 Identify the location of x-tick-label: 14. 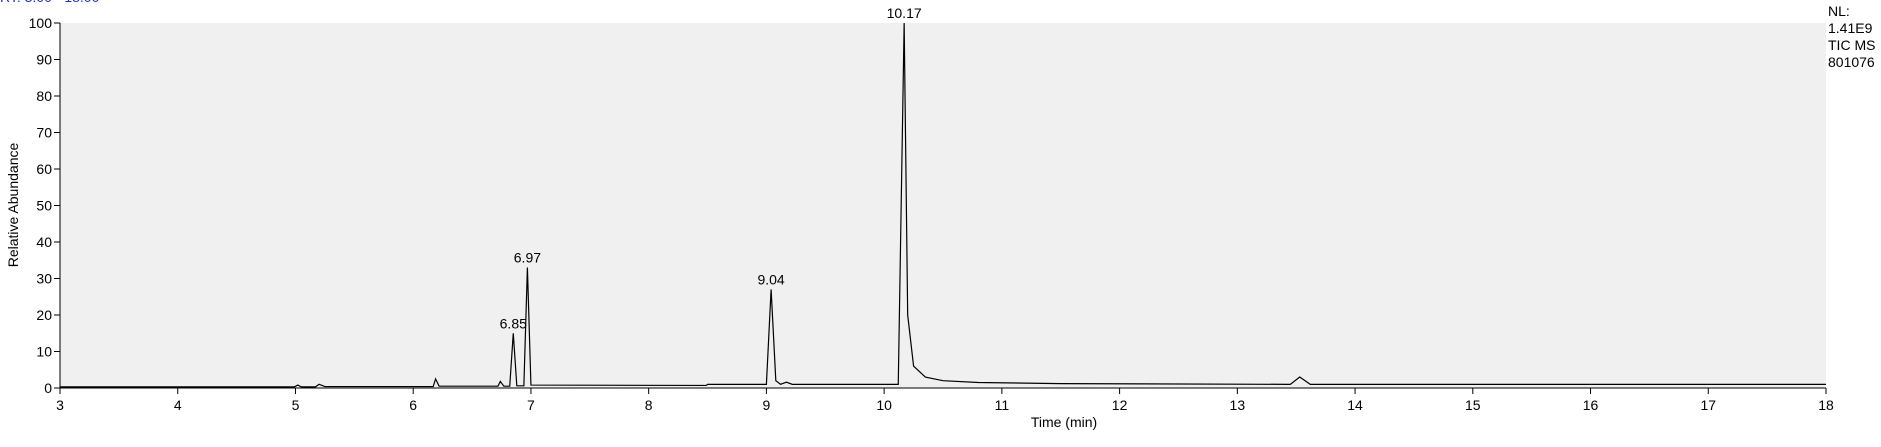
(1355, 405).